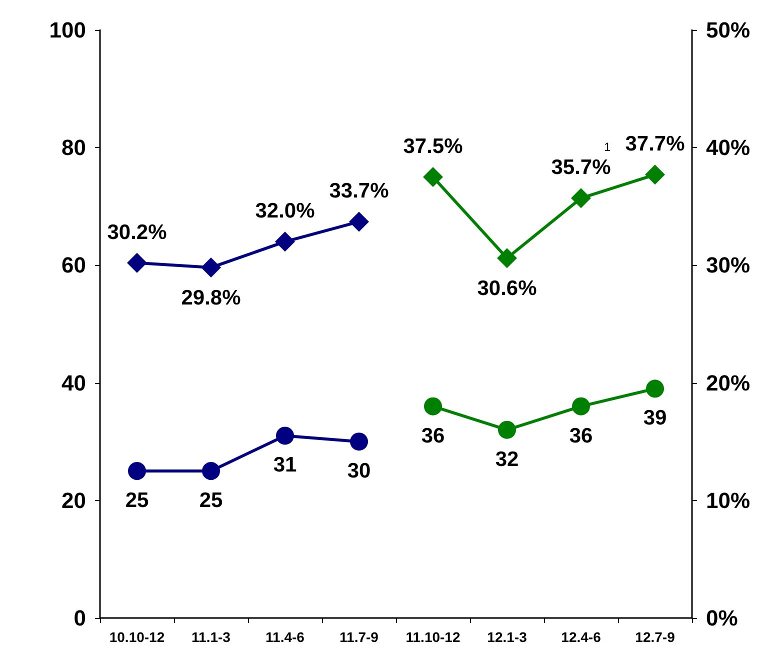 This screenshot has width=772, height=658. Describe the element at coordinates (655, 418) in the screenshot. I see `data-label: 39` at that location.